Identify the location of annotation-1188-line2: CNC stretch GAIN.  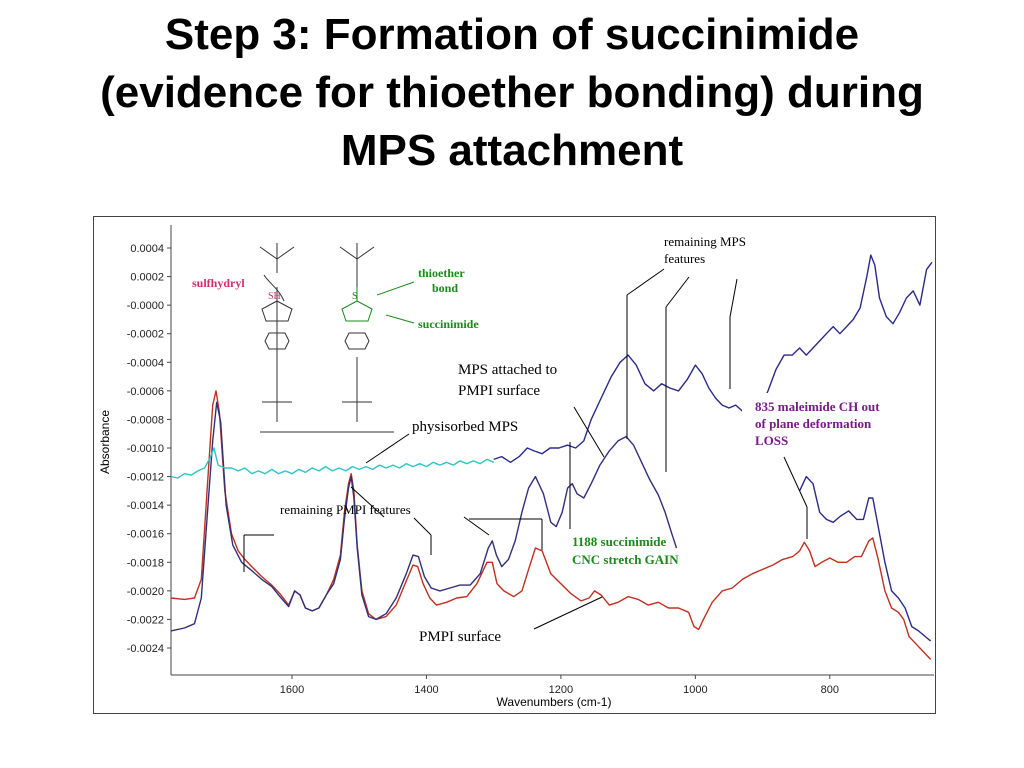
(625, 559).